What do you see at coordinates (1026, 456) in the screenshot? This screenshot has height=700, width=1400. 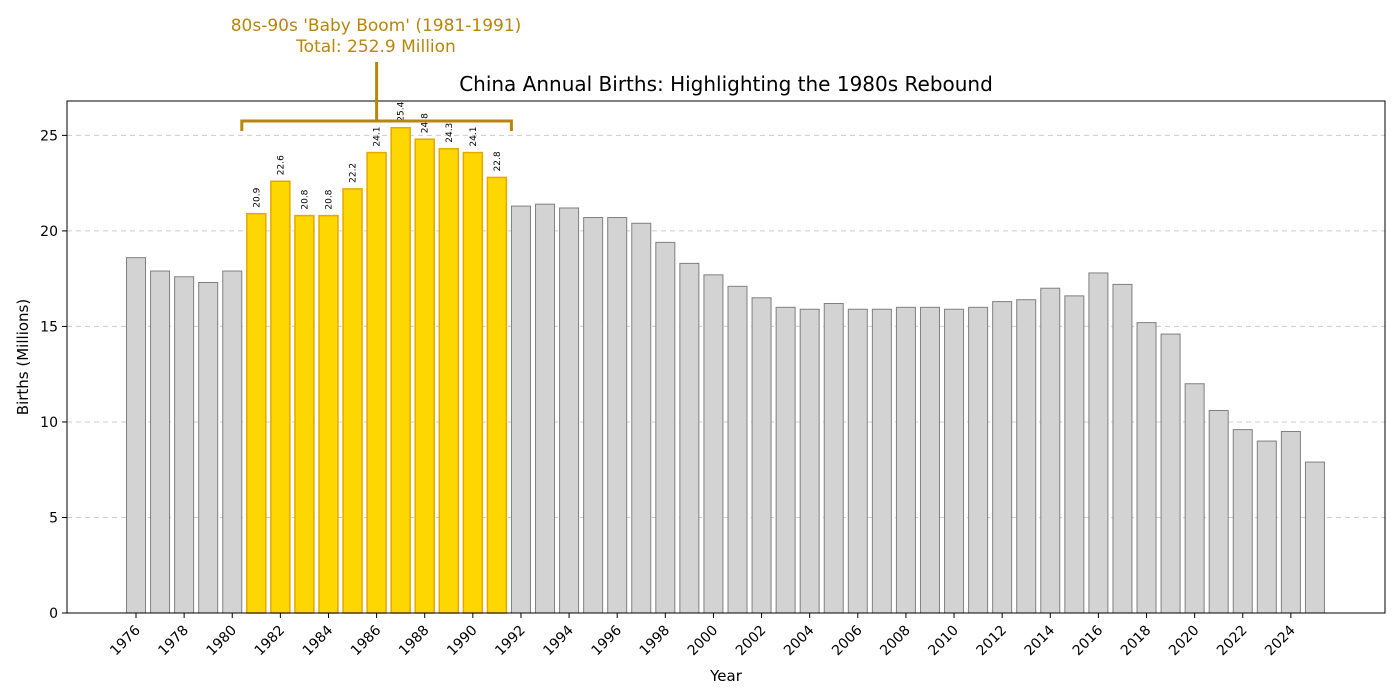 I see `bar-2013` at bounding box center [1026, 456].